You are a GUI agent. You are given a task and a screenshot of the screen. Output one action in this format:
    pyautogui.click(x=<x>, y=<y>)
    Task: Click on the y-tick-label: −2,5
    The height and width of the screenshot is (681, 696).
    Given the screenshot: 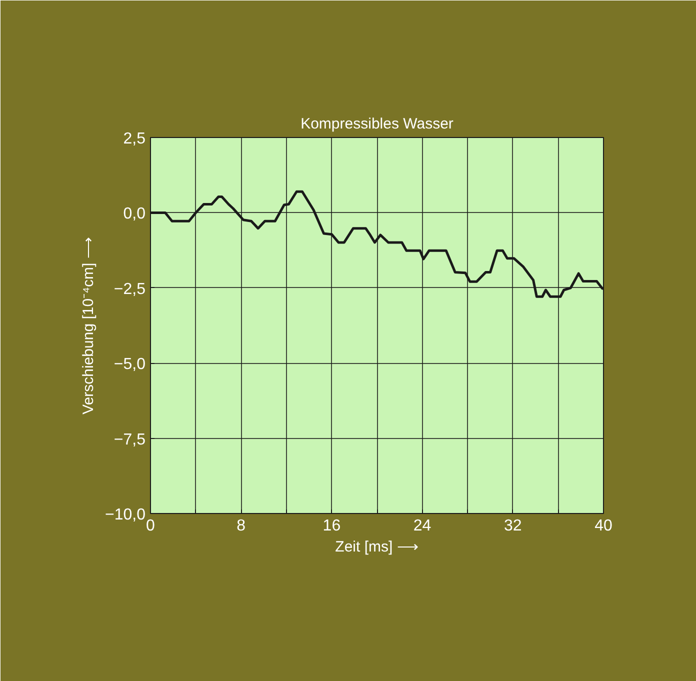 What is the action you would take?
    pyautogui.click(x=130, y=289)
    